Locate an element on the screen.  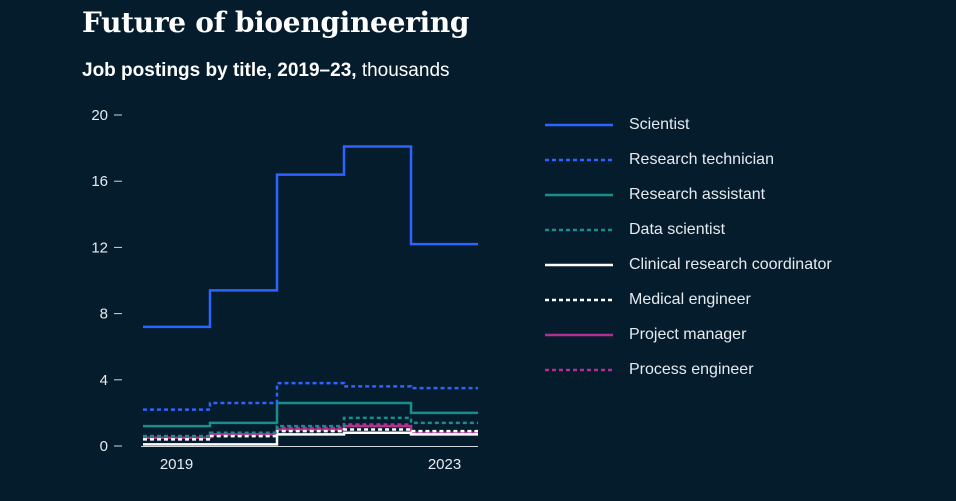
y-tick-label: 4 is located at coordinates (104, 380).